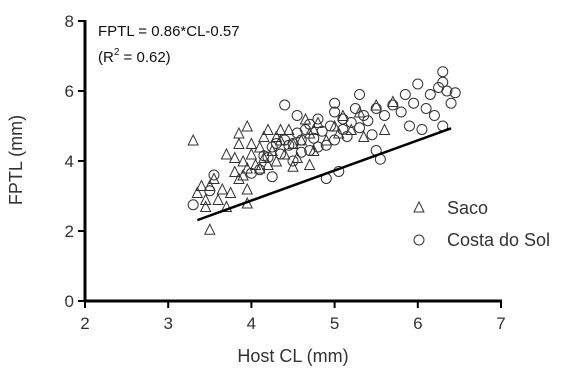 Image resolution: width=579 pixels, height=370 pixels. Describe the element at coordinates (69, 91) in the screenshot. I see `y-tick-label: 6` at that location.